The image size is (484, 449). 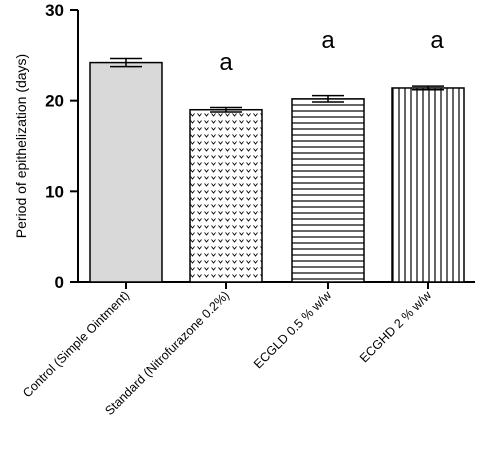 What do you see at coordinates (54, 101) in the screenshot?
I see `y-tick-label-20: 20` at bounding box center [54, 101].